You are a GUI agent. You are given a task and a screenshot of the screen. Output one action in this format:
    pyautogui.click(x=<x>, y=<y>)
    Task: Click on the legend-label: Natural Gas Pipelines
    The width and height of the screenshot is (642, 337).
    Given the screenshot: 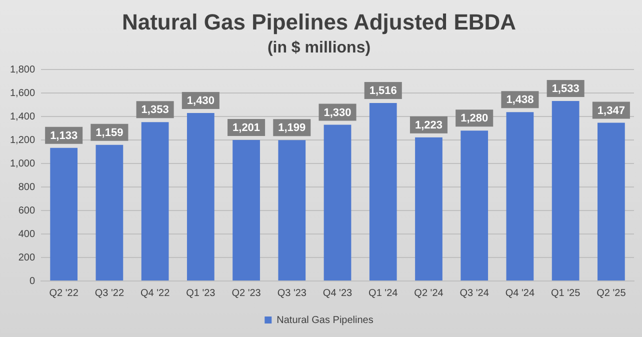 What is the action you would take?
    pyautogui.click(x=325, y=320)
    